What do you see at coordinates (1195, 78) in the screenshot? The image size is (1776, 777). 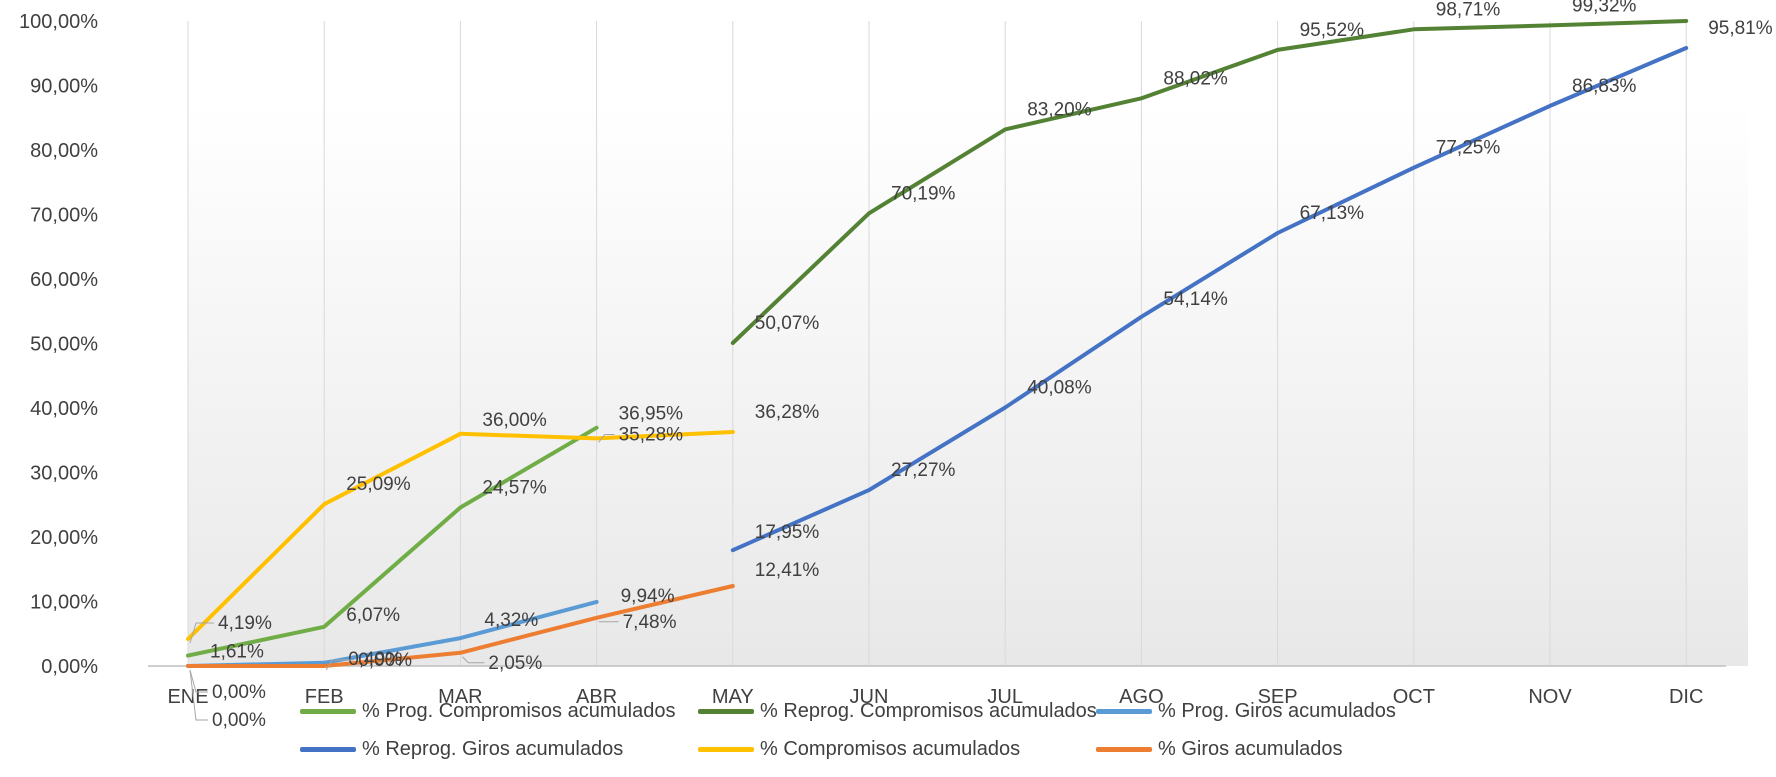 I see `data-label: 88,02%` at bounding box center [1195, 78].